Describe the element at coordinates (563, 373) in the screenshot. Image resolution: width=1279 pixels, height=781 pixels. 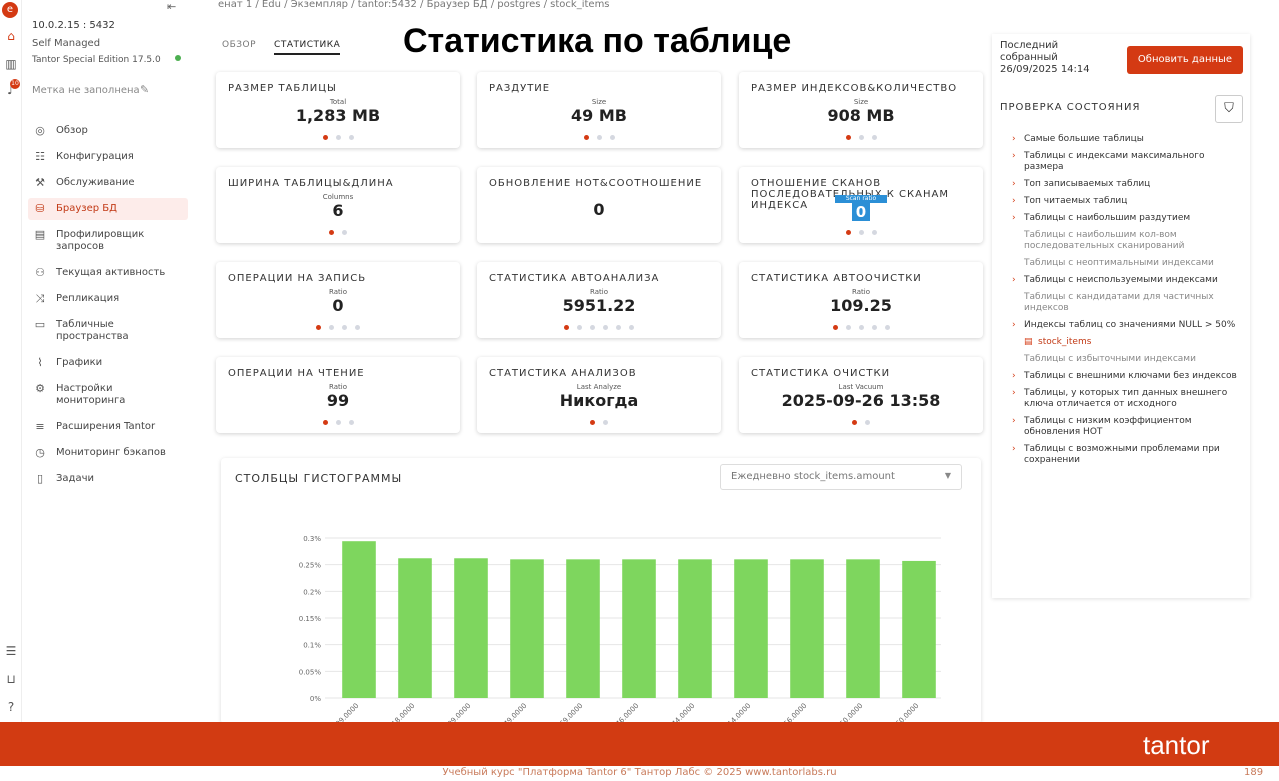
I see `stat-card-title: СТАТИСТИКА АНАЛИЗОВ` at that location.